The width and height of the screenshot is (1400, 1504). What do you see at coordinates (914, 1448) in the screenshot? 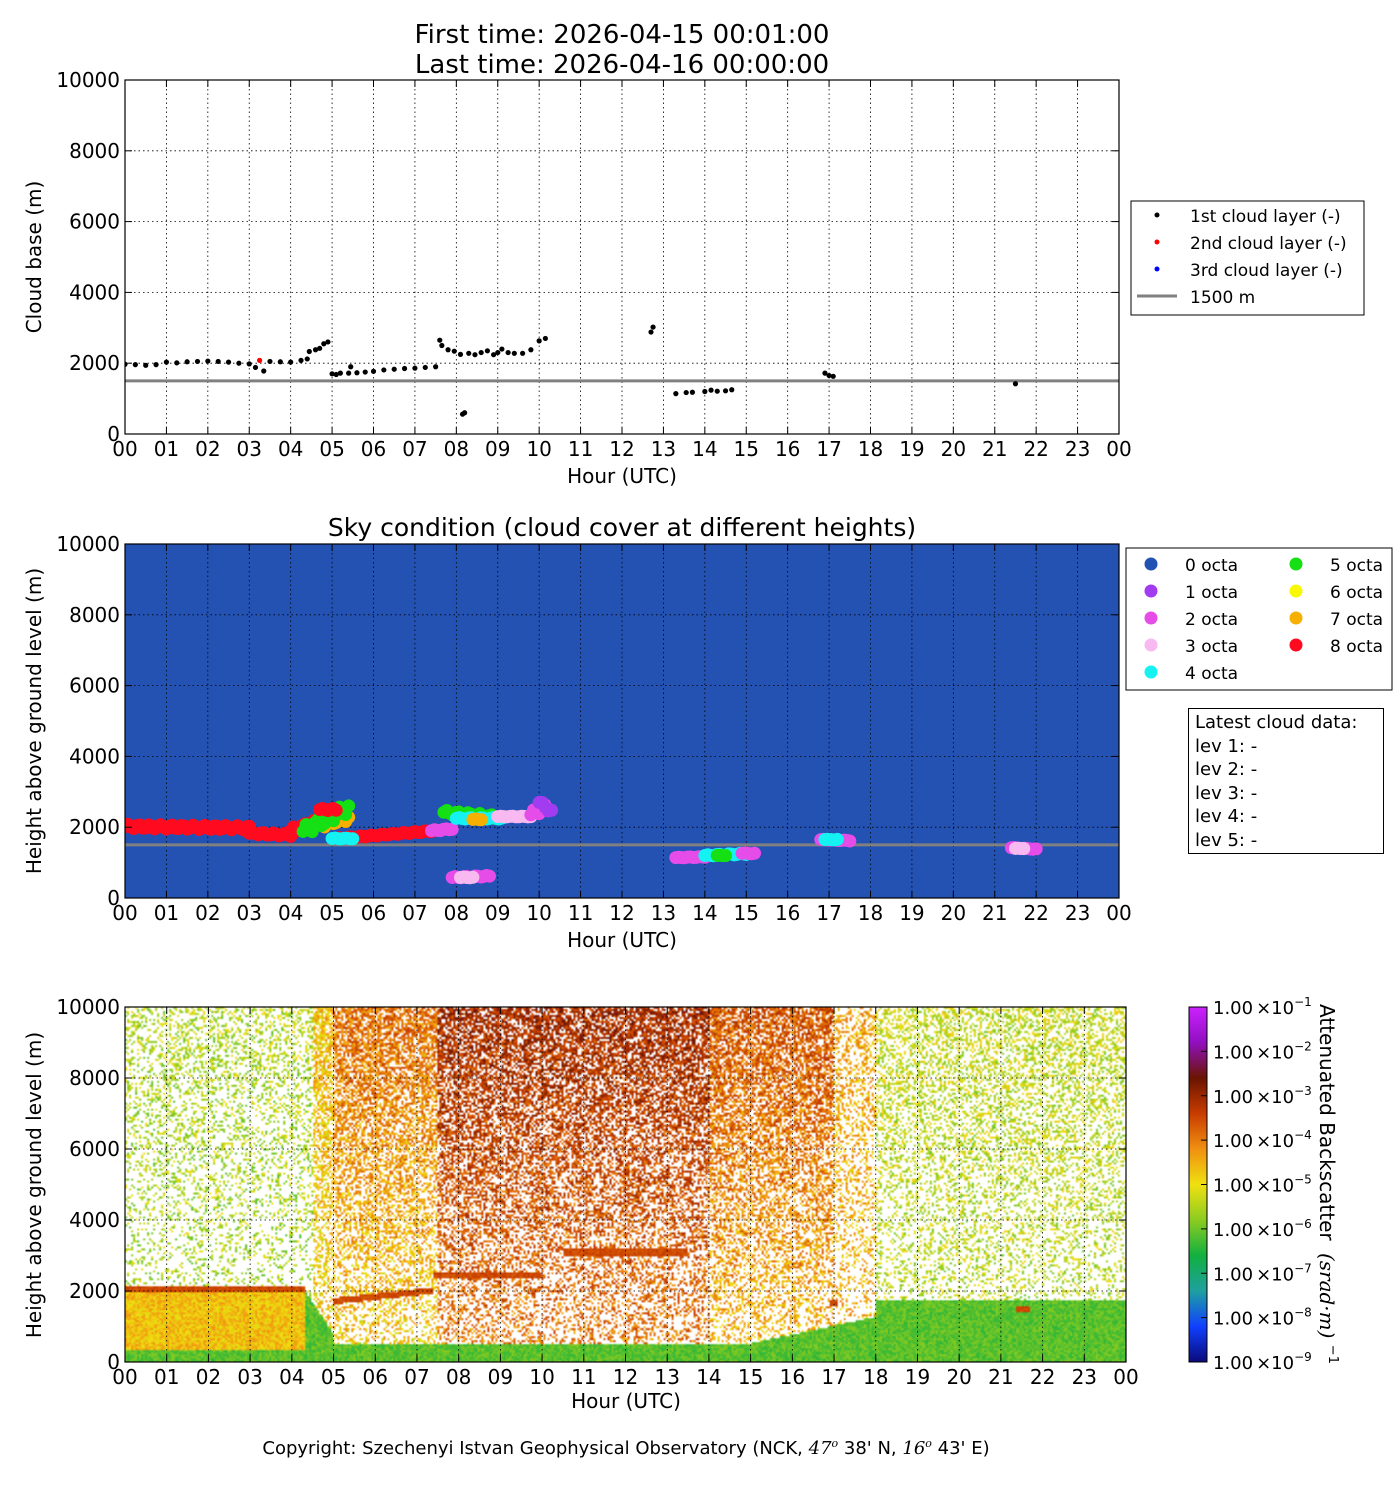
I see `longitude-degrees: 16` at bounding box center [914, 1448].